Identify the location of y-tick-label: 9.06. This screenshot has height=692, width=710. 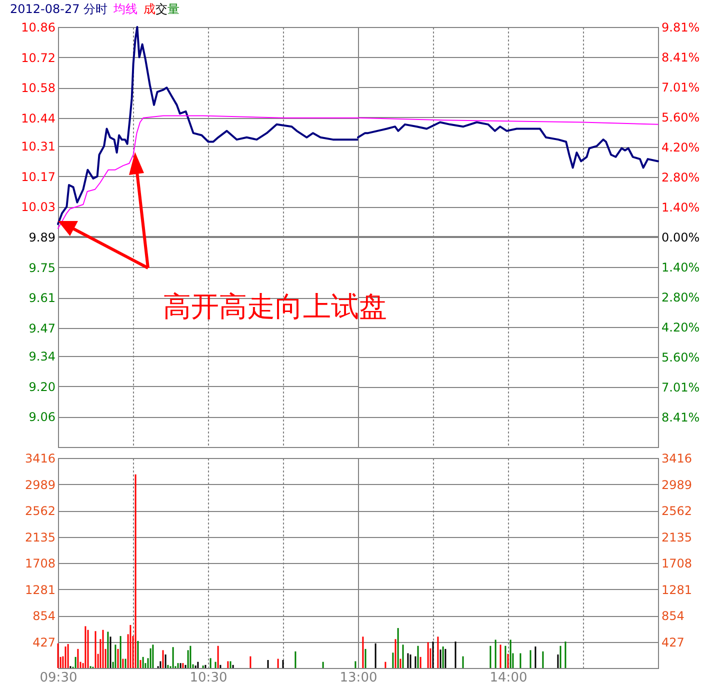
(42, 417).